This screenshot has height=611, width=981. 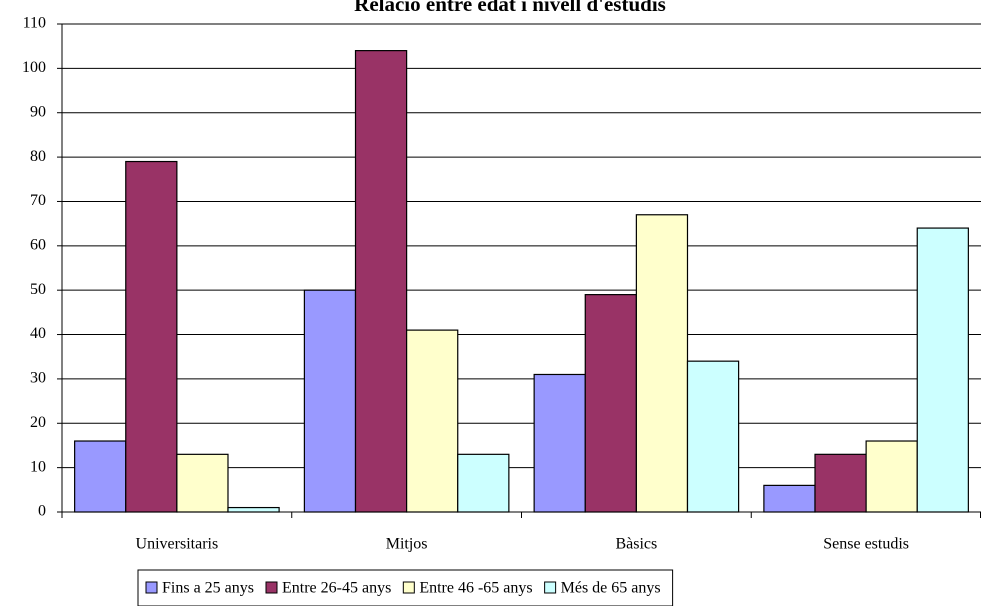 What do you see at coordinates (38, 200) in the screenshot?
I see `y-tick-label: 70` at bounding box center [38, 200].